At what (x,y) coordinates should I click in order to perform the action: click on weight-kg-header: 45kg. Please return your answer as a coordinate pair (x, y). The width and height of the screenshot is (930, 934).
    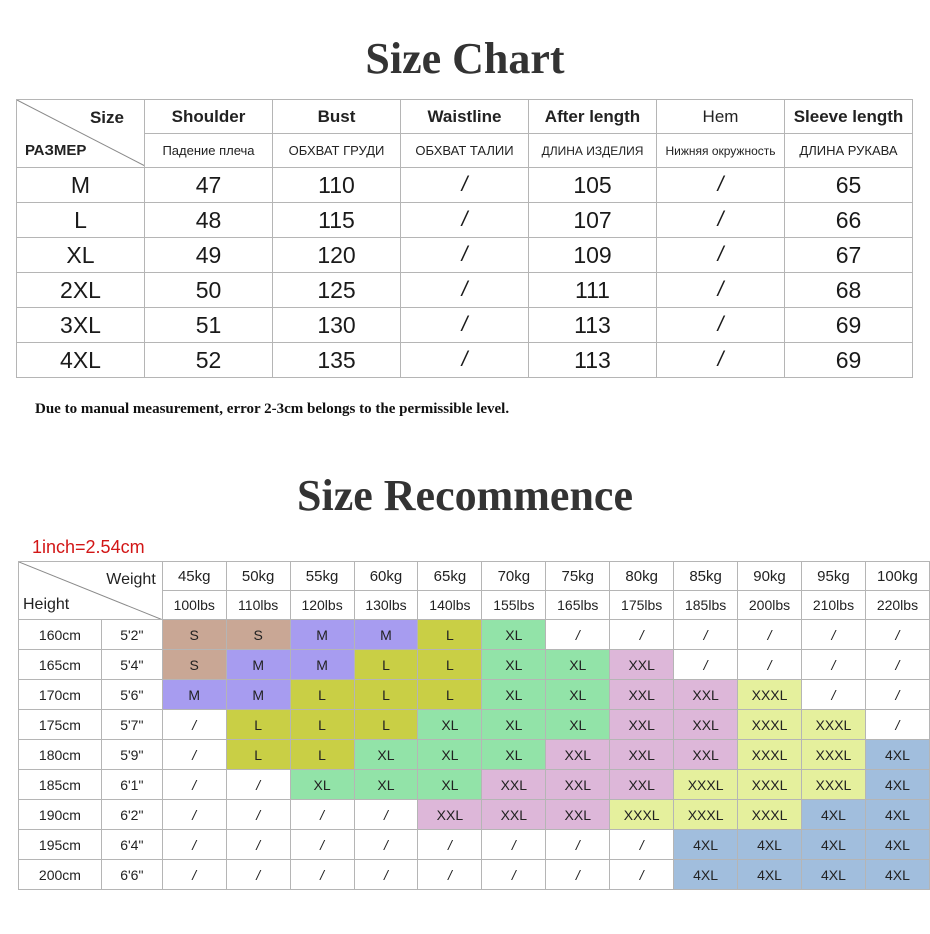
    Looking at the image, I should click on (194, 576).